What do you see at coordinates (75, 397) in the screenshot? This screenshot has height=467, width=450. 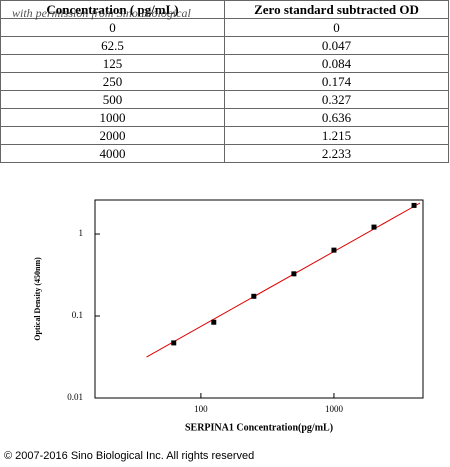 I see `y-tick-label: 0.01` at bounding box center [75, 397].